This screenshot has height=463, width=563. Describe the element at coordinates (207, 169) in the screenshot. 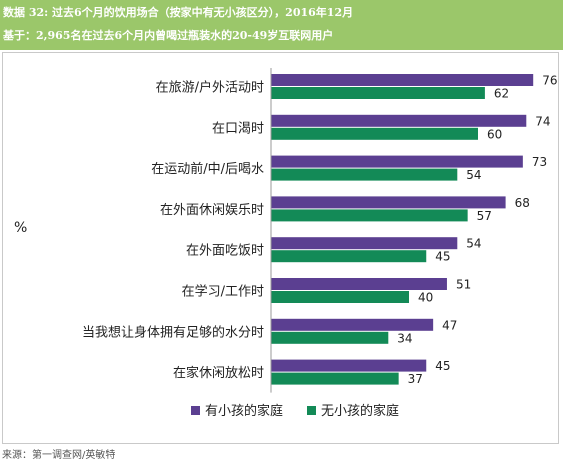

I see `category-label: 在运动前/中/后喝水` at that location.